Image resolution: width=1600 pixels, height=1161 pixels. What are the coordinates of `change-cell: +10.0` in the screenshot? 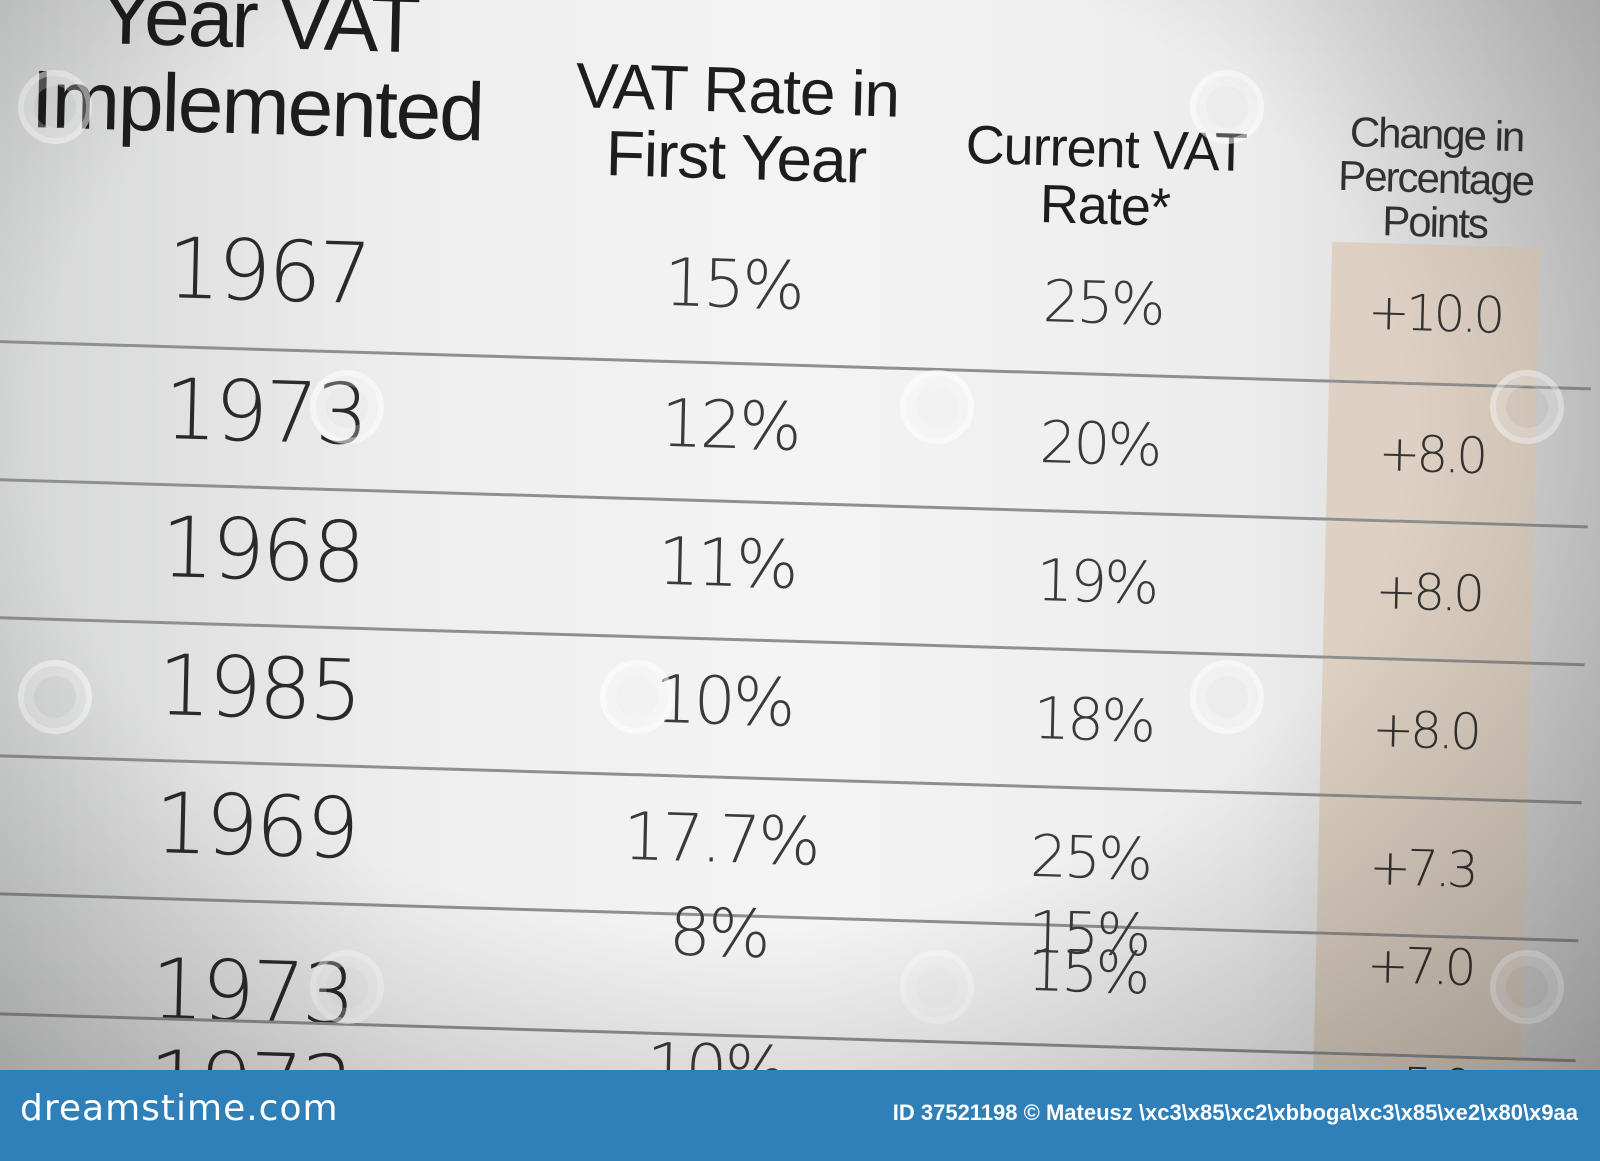 It's located at (1435, 313).